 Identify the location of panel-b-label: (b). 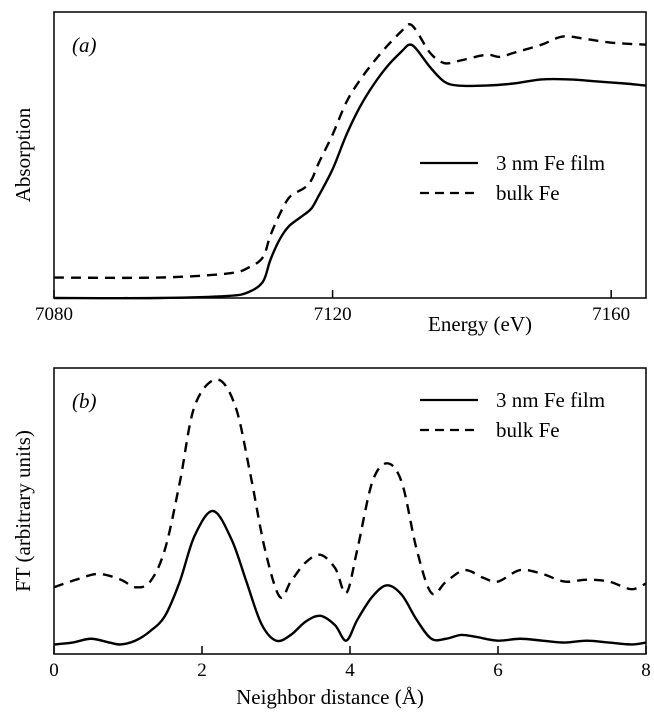
(84, 401).